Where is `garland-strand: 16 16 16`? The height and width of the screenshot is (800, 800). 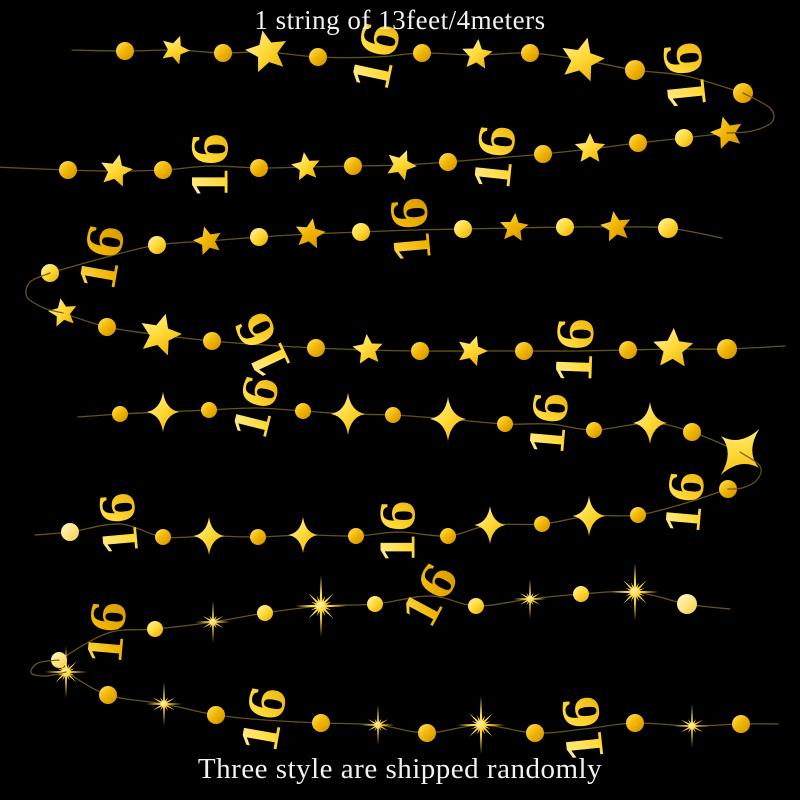 garland-strand: 16 16 16 is located at coordinates (385, 516).